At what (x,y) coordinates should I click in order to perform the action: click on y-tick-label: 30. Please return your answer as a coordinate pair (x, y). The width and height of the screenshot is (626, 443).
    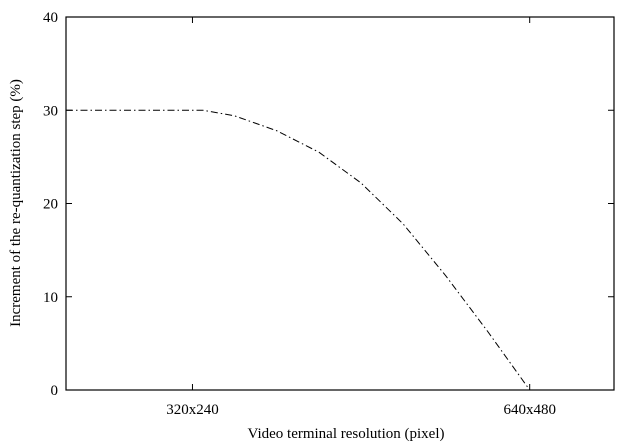
    Looking at the image, I should click on (50, 111).